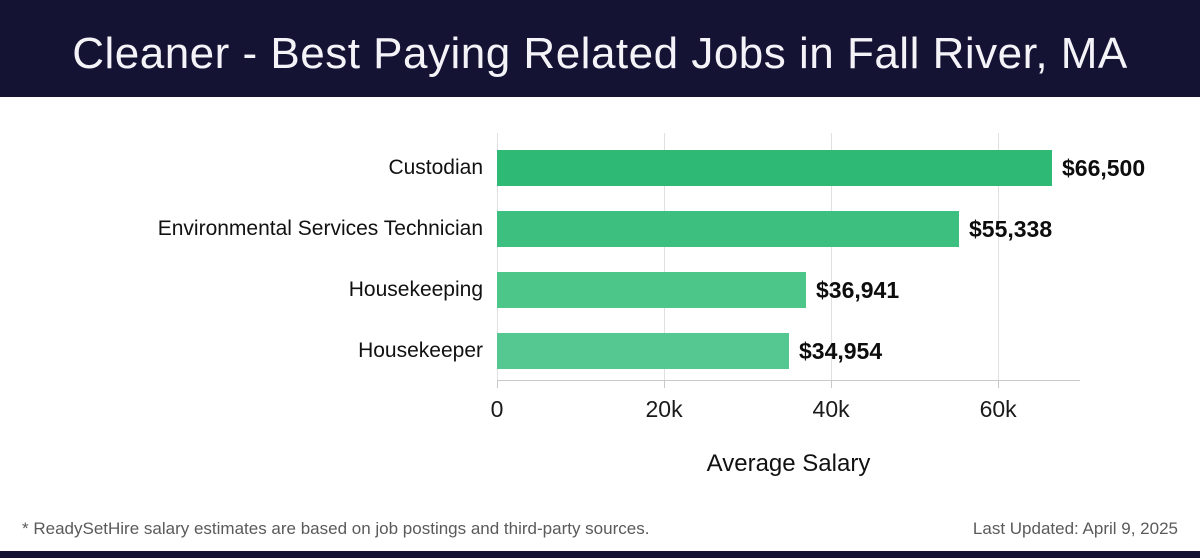 The height and width of the screenshot is (558, 1200). Describe the element at coordinates (1075, 528) in the screenshot. I see `footer-last-updated: Last Updated: April 9, 2025` at that location.